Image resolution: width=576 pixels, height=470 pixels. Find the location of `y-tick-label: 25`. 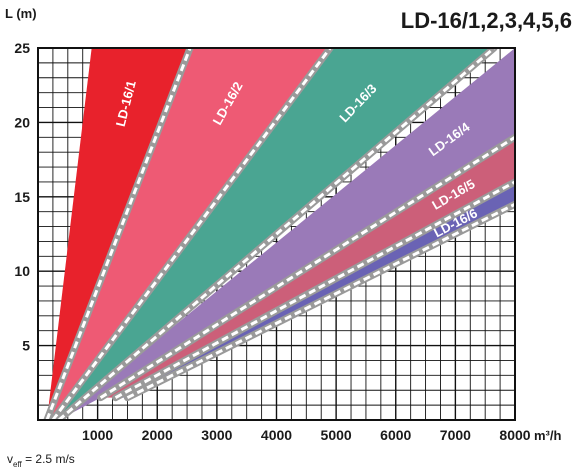

y-tick-label: 25 is located at coordinates (22, 48).